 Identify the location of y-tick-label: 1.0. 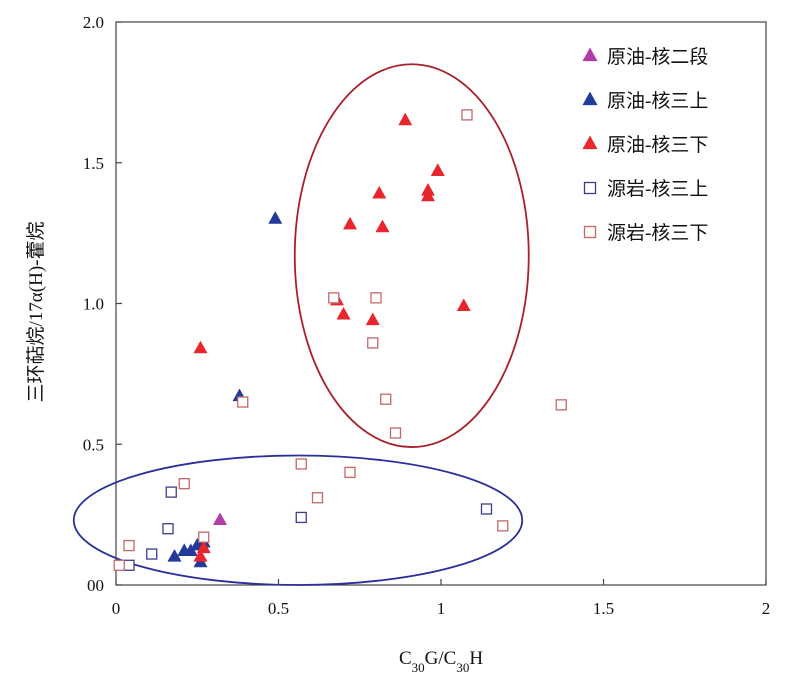
(93, 304).